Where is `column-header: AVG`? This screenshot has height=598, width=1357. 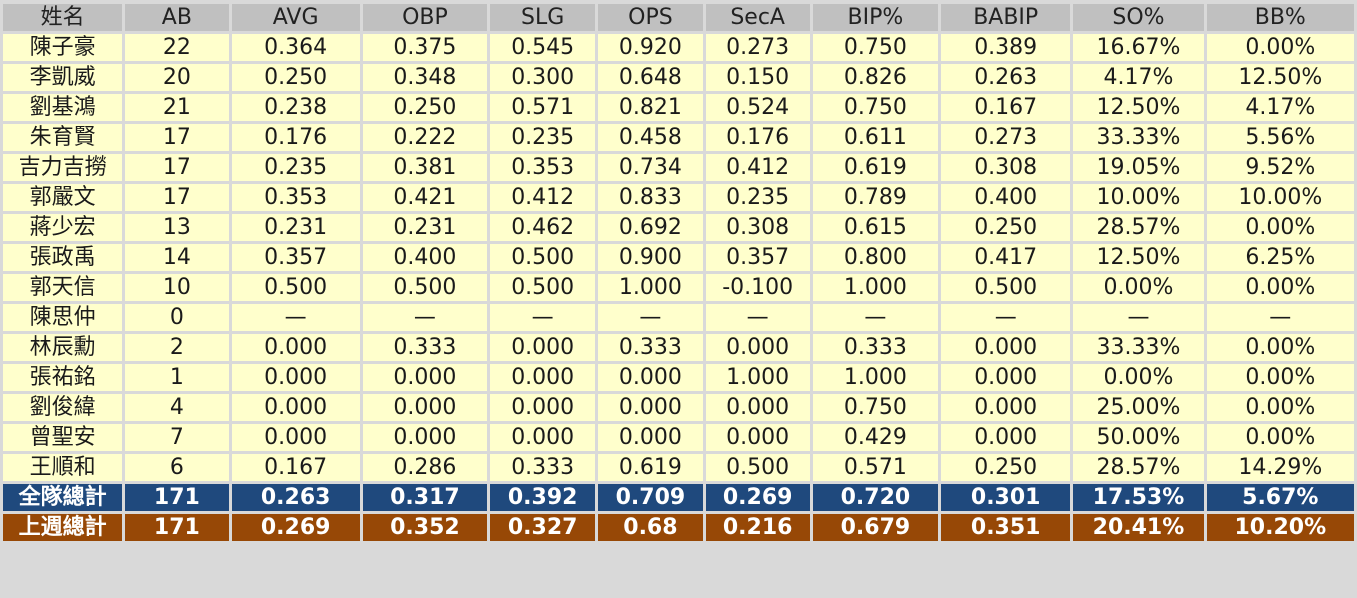 column-header: AVG is located at coordinates (295, 17).